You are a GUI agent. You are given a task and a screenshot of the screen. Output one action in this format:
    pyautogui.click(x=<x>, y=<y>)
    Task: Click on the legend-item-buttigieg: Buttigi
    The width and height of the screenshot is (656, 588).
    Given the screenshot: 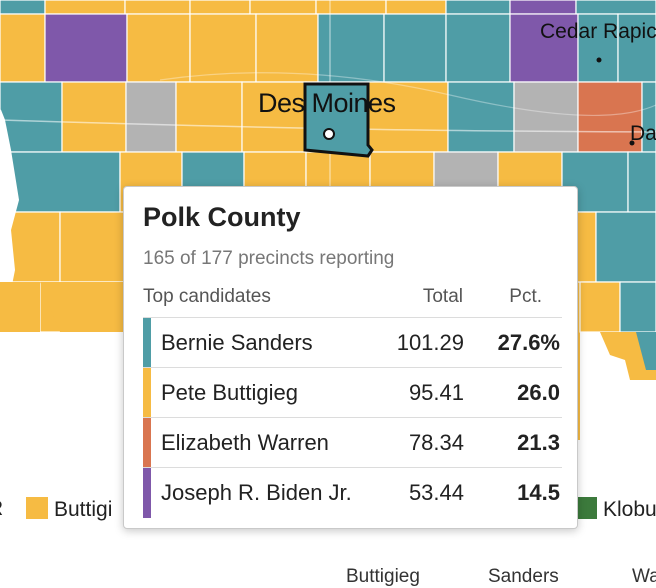 What is the action you would take?
    pyautogui.click(x=69, y=509)
    